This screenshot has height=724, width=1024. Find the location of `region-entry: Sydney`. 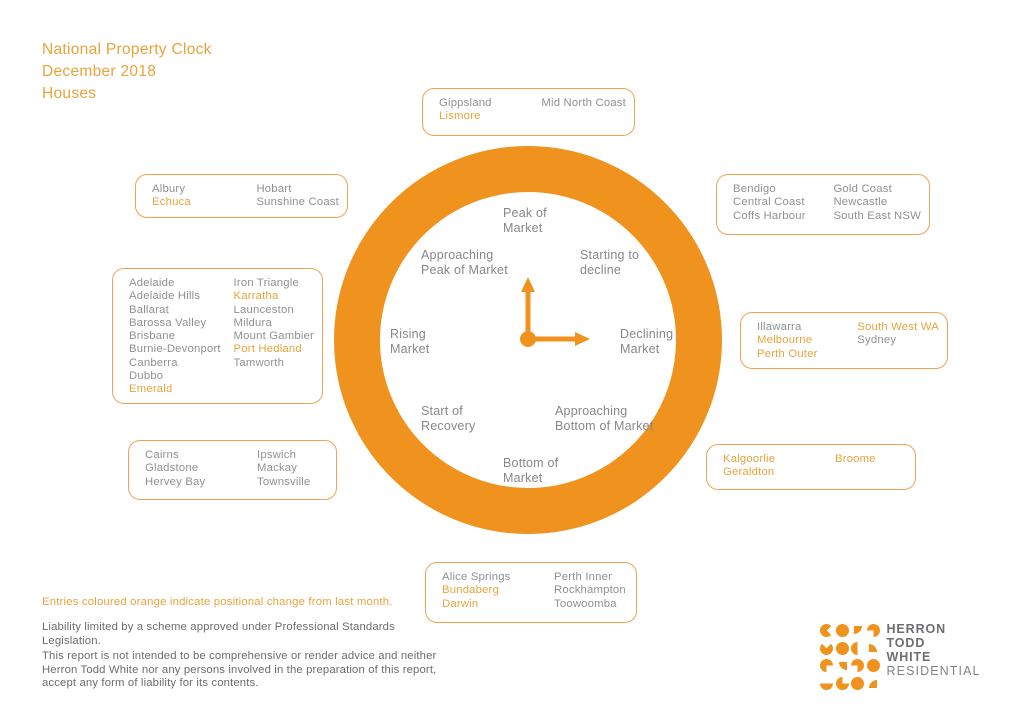

region-entry: Sydney is located at coordinates (877, 340).